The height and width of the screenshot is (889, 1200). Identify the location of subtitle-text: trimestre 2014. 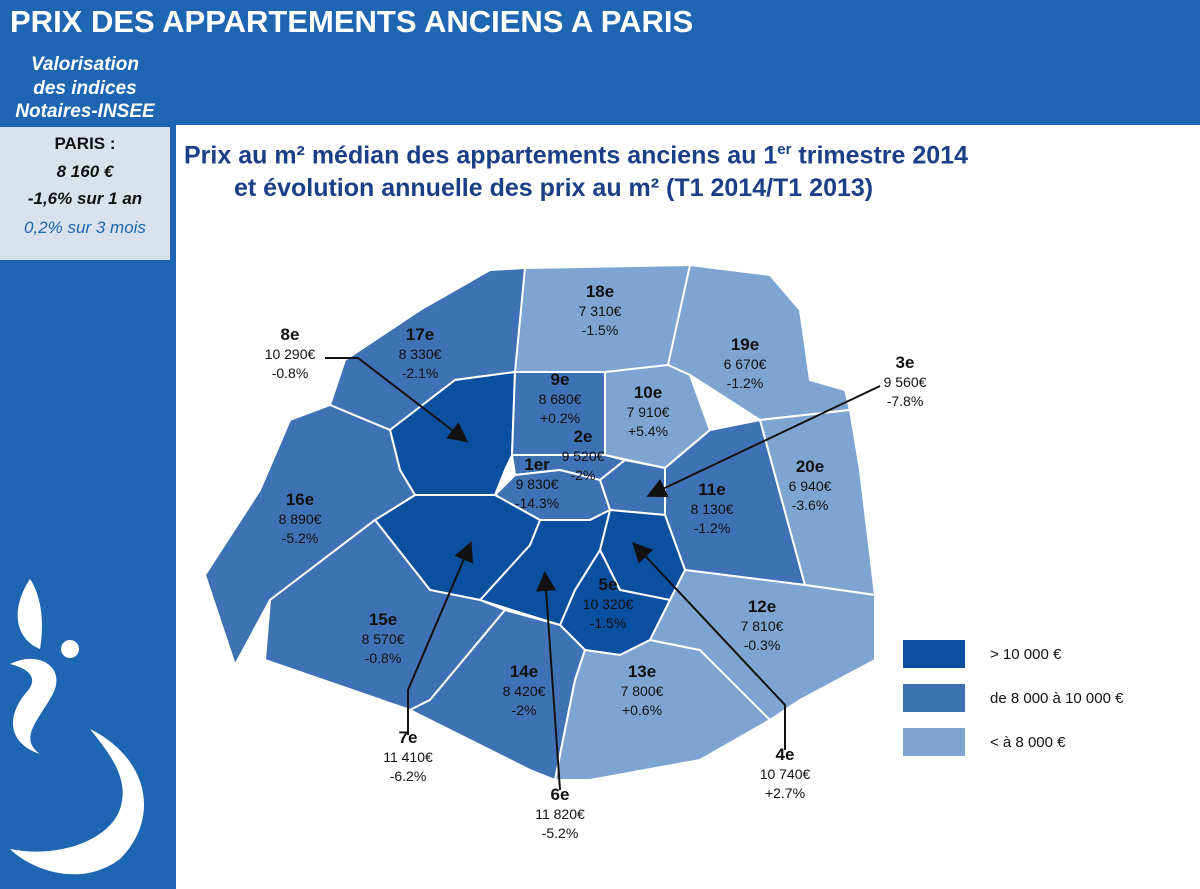
(879, 155).